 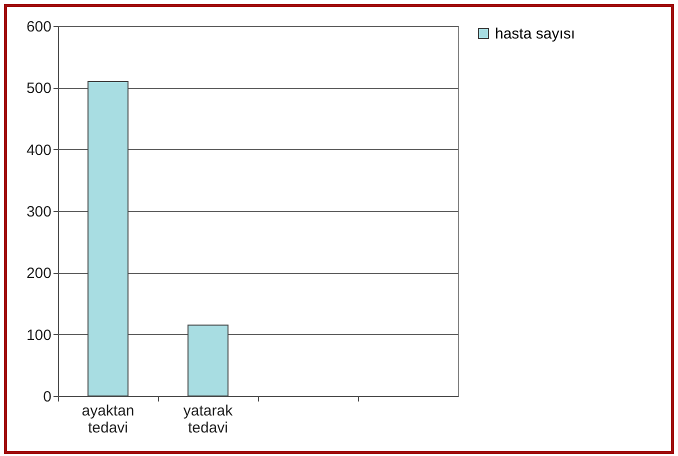 What do you see at coordinates (39, 89) in the screenshot?
I see `y-tick-label: 500` at bounding box center [39, 89].